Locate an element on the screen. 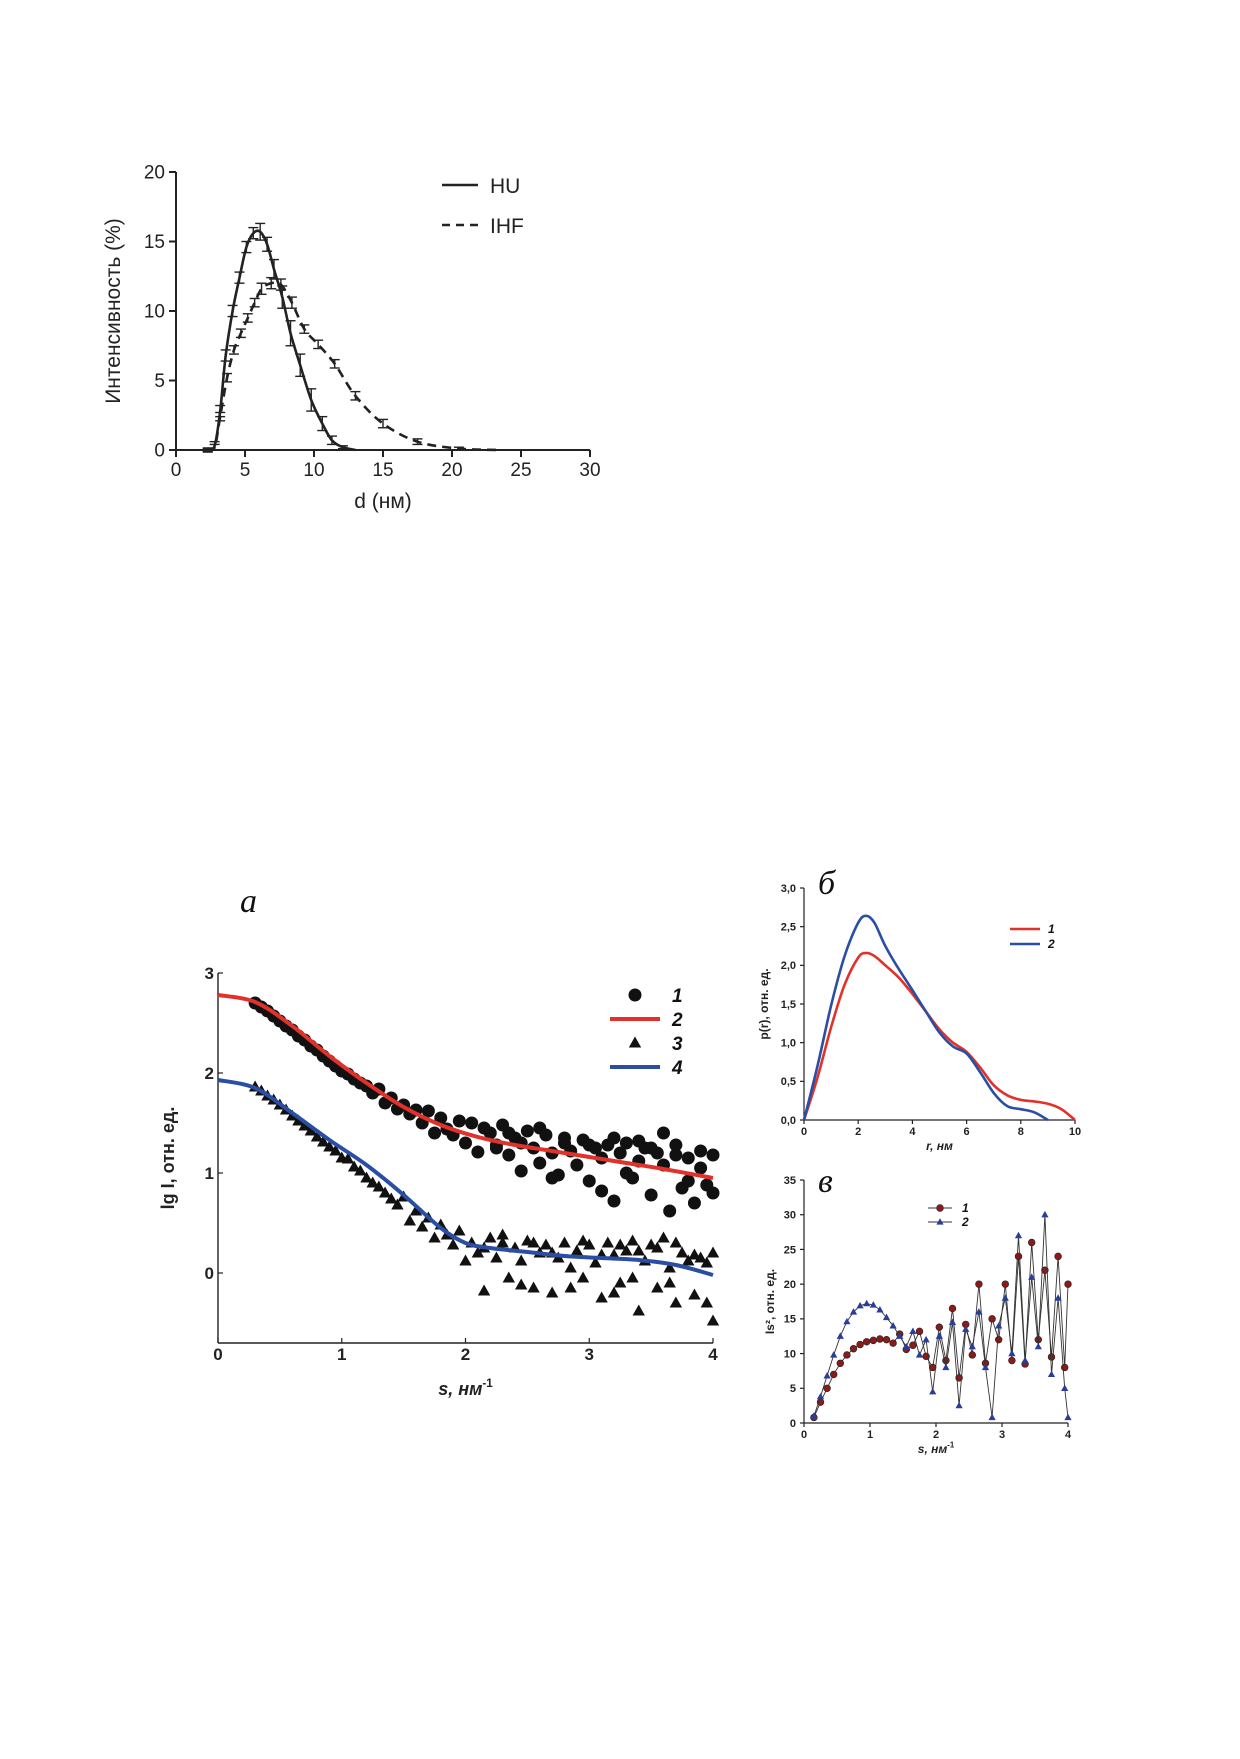  y-tick-label: 1,5 is located at coordinates (788, 1005).